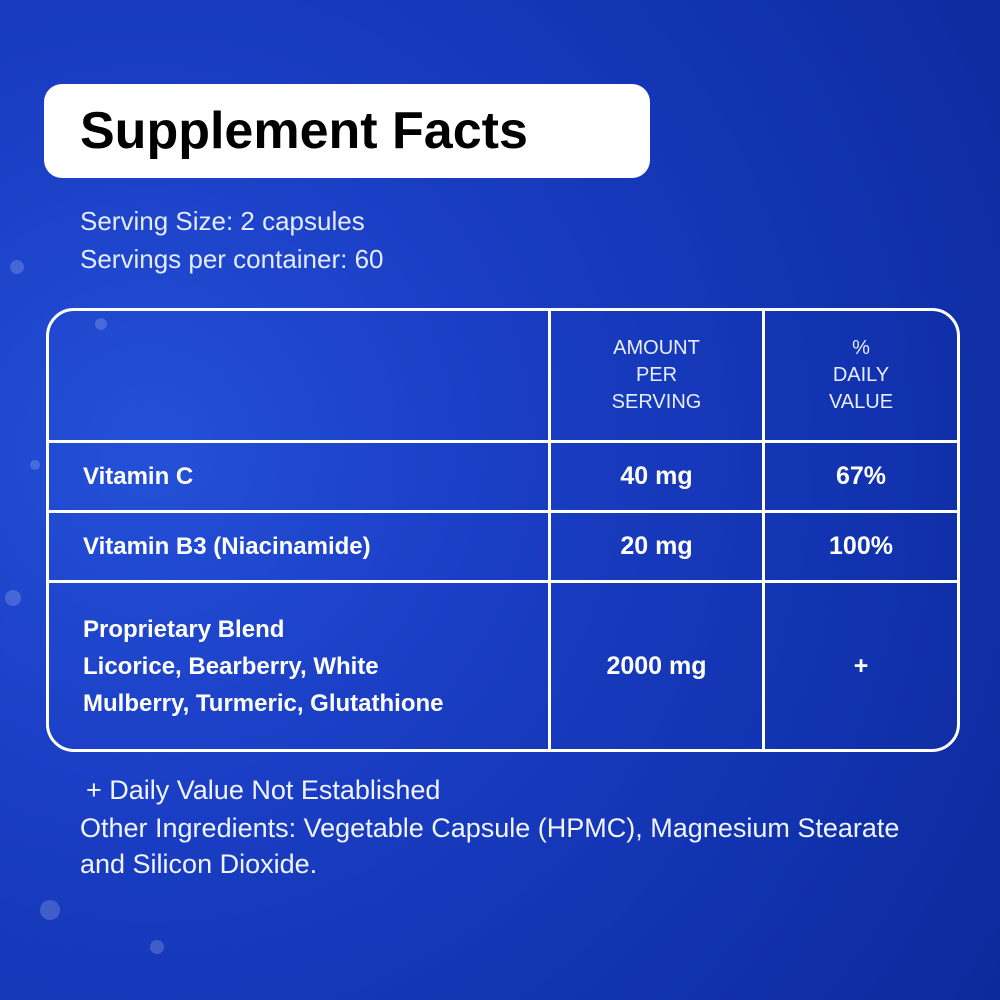  I want to click on amount: 40 mg, so click(656, 476).